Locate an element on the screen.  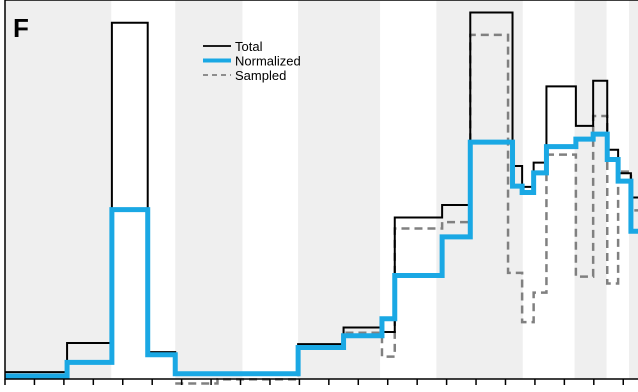
legend-label-total: Total is located at coordinates (249, 46).